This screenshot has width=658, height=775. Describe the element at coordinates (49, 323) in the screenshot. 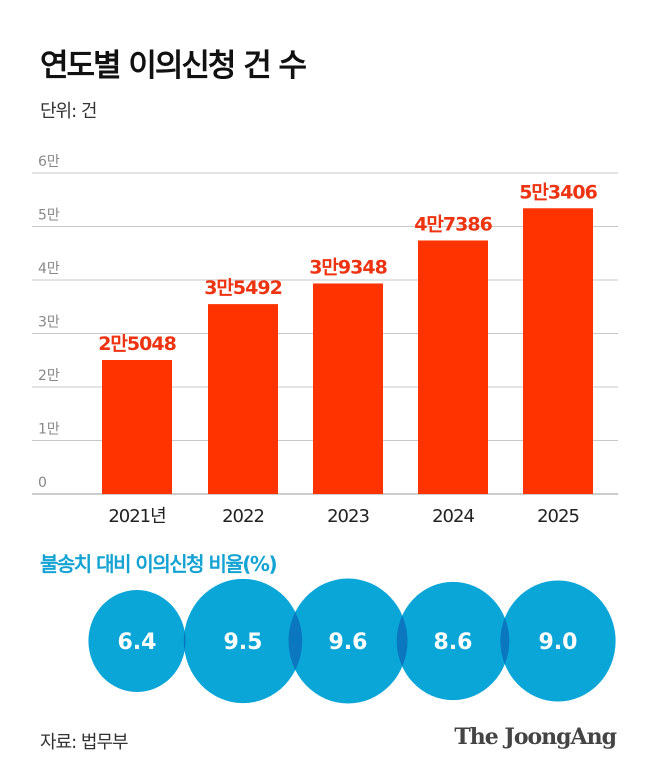

I see `y-tick-label: 3만` at that location.